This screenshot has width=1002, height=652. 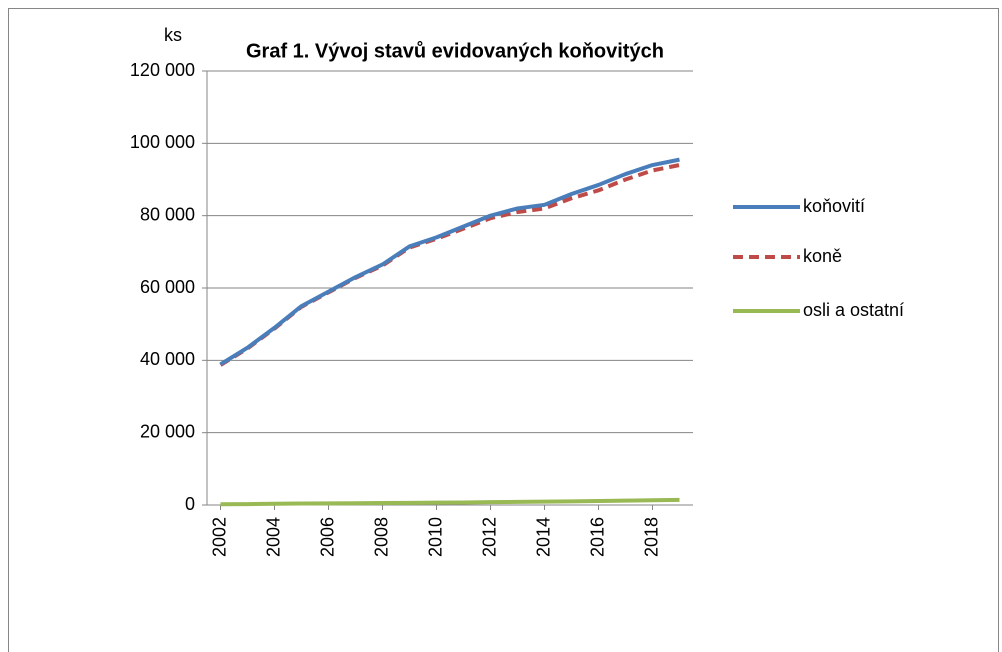 What do you see at coordinates (489, 537) in the screenshot?
I see `x-tick-label: 2012` at bounding box center [489, 537].